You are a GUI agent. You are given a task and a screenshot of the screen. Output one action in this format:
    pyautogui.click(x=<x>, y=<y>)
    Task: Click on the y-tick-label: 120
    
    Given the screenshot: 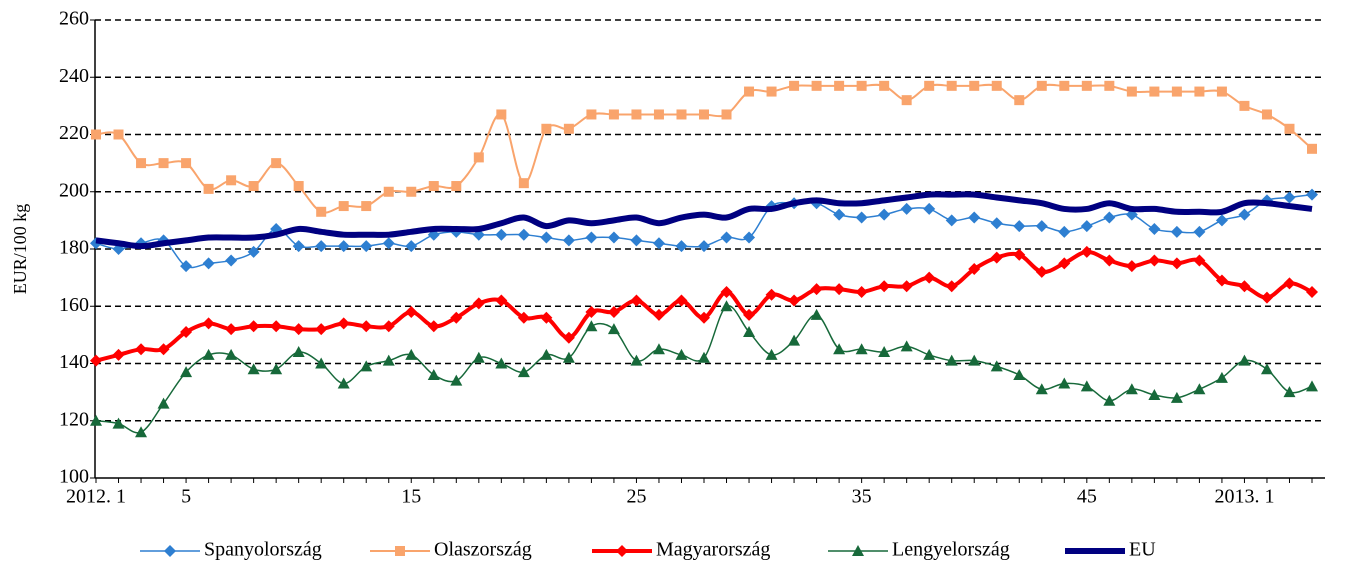 What is the action you would take?
    pyautogui.click(x=74, y=419)
    